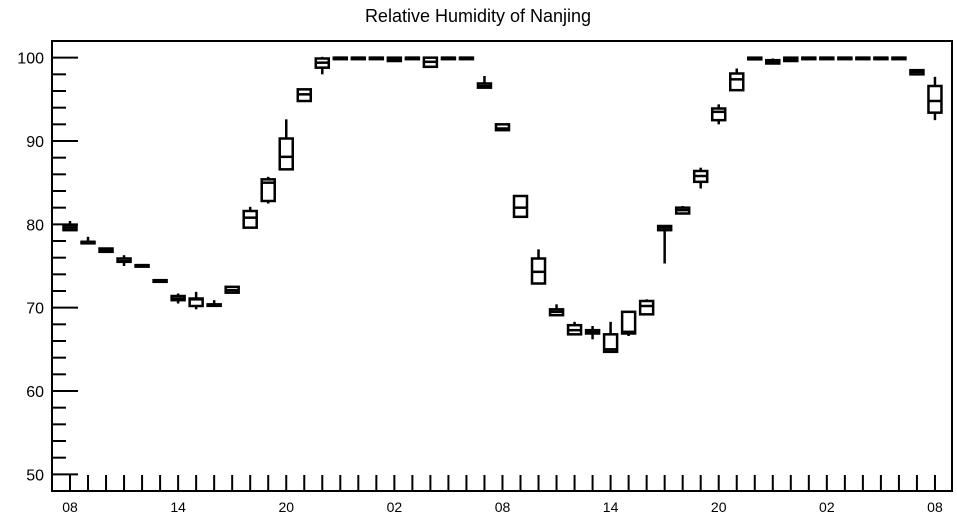  What do you see at coordinates (47, 267) in the screenshot?
I see `y-axis-ticks: 50 60 70 80 90 100` at bounding box center [47, 267].